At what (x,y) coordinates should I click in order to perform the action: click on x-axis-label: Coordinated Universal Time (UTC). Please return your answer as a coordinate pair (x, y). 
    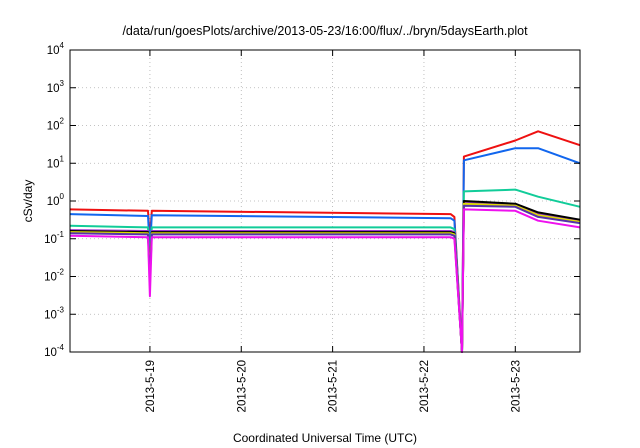
    Looking at the image, I should click on (325, 438).